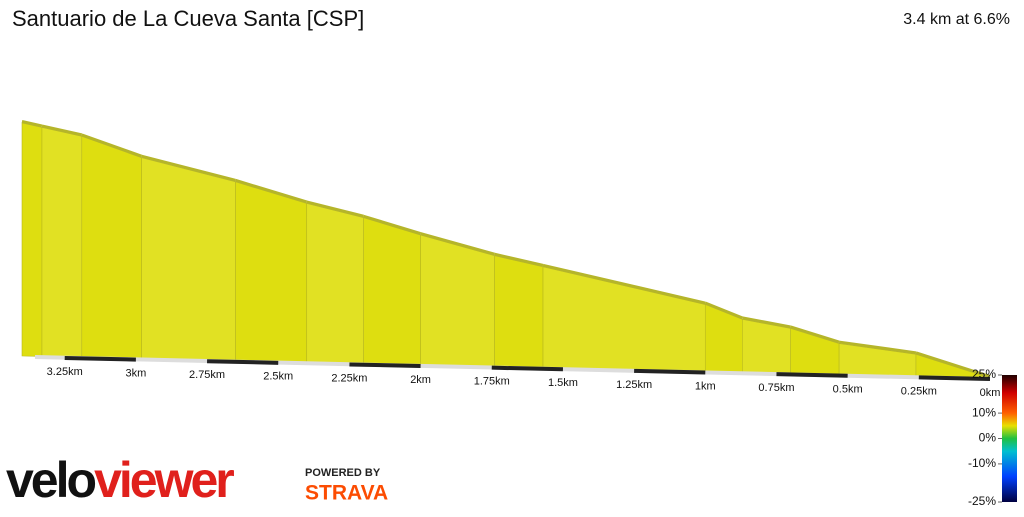 The image size is (1024, 517). Describe the element at coordinates (278, 377) in the screenshot. I see `x-tick-label: 2.5km` at that location.